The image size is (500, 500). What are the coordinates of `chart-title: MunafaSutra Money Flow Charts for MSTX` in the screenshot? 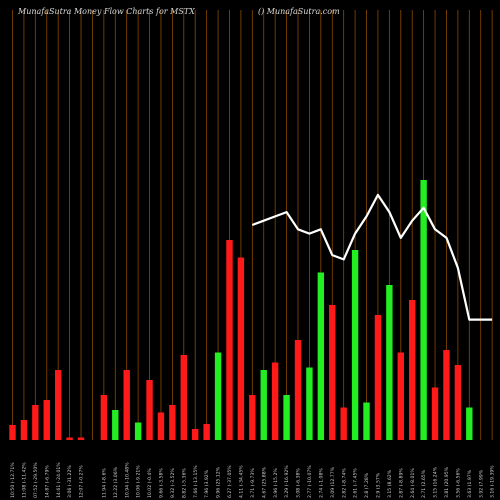 It's located at (106, 11).